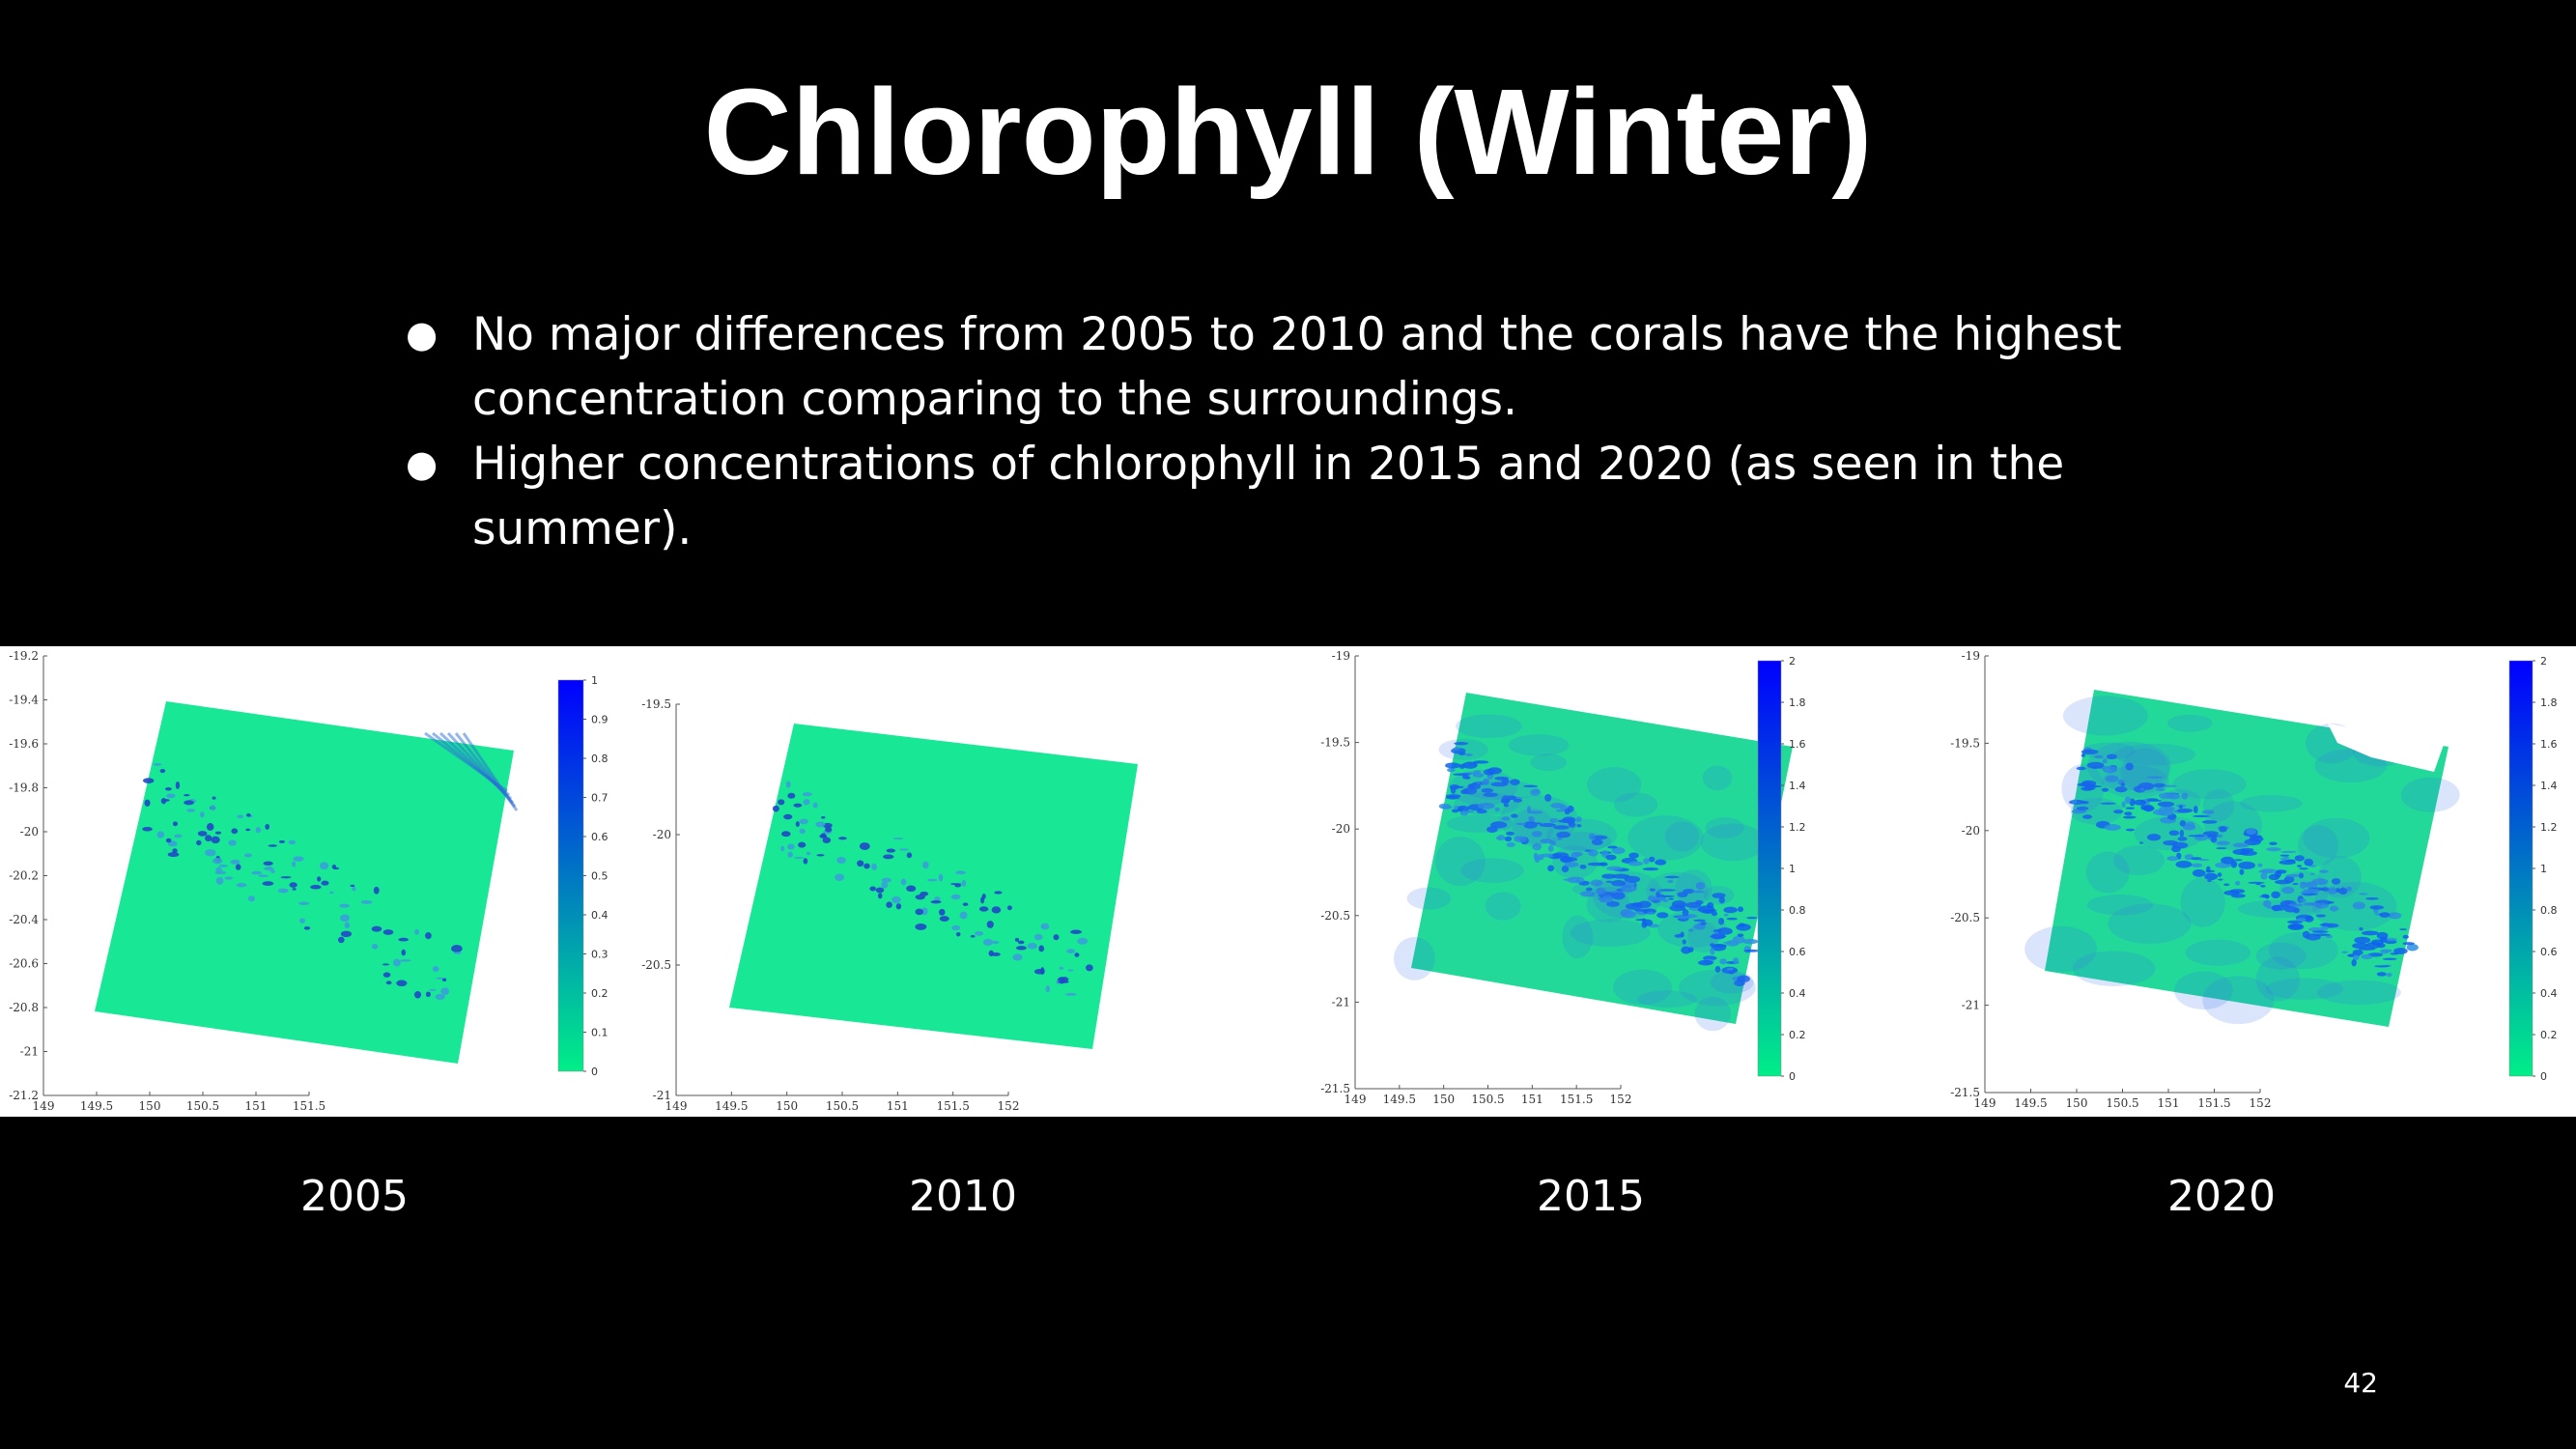 This screenshot has height=1449, width=2576. Describe the element at coordinates (2549, 993) in the screenshot. I see `colorbar-tick-label: 0.4` at that location.